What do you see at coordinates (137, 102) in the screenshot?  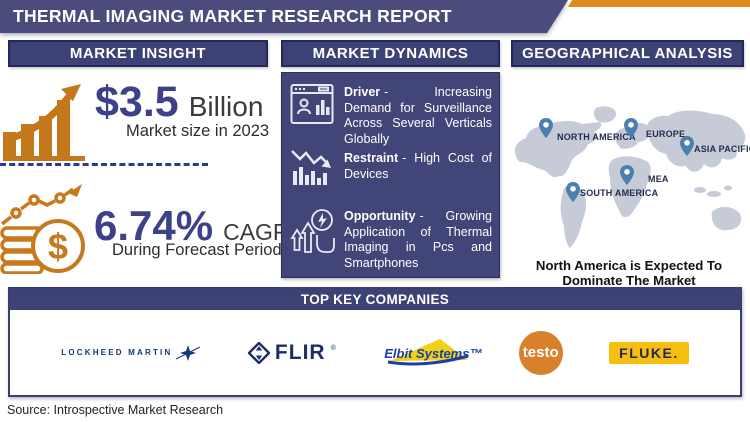 I see `market-size-value: $3.5` at bounding box center [137, 102].